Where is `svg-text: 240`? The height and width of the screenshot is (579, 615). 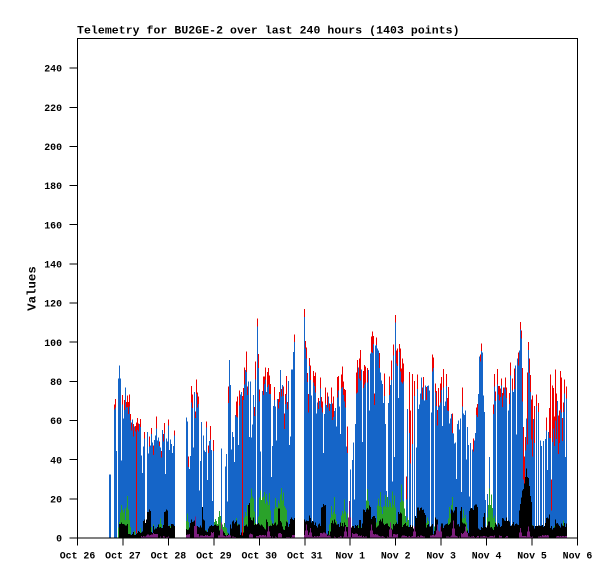
svg-text: 240 is located at coordinates (53, 69).